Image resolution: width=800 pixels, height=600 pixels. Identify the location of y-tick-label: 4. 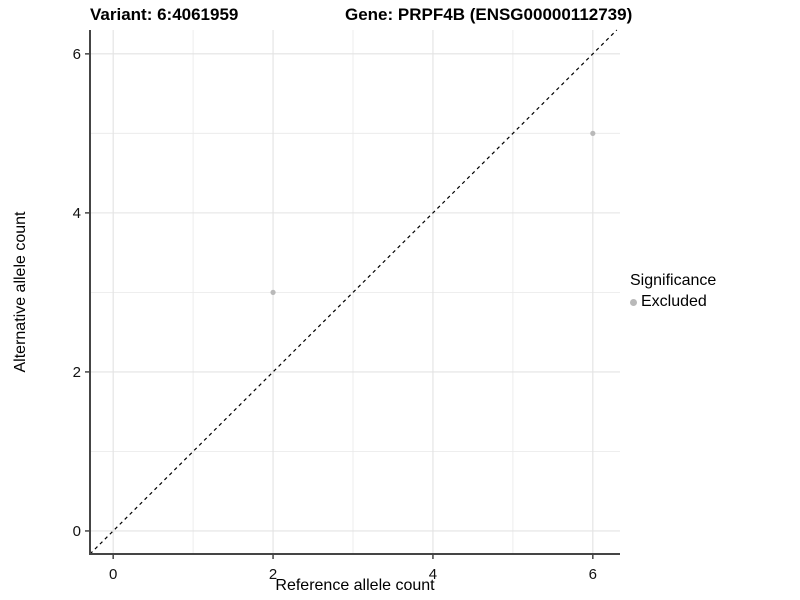
(77, 213).